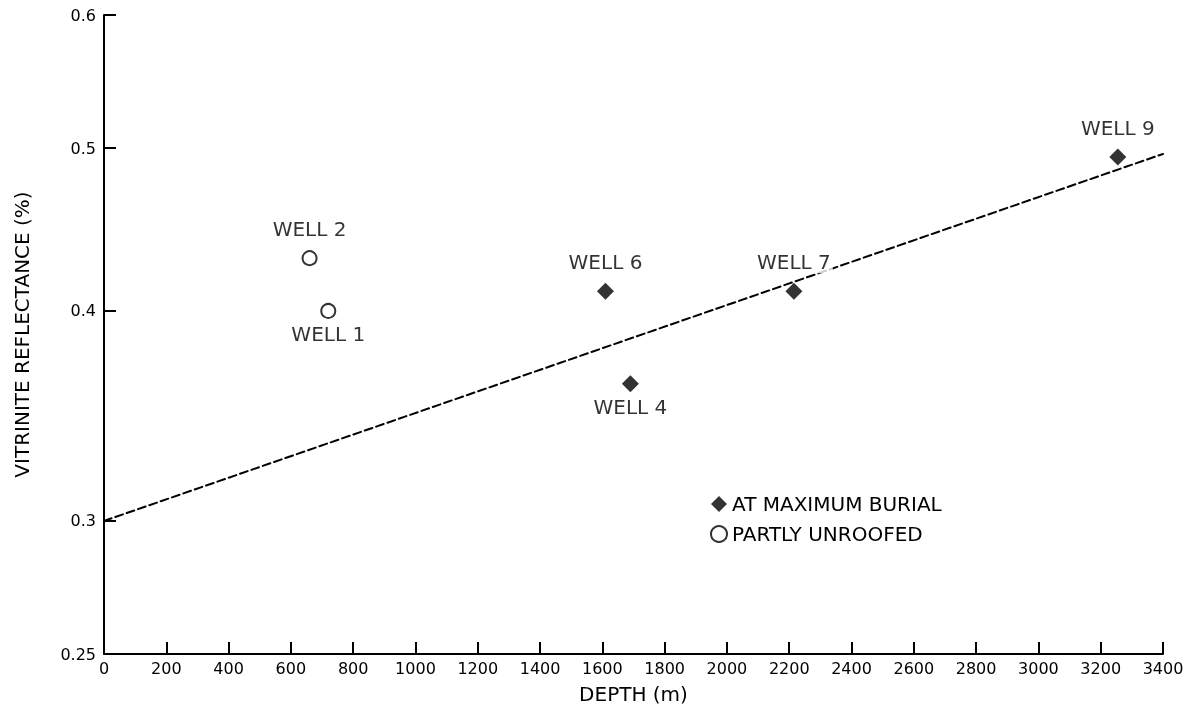  Describe the element at coordinates (914, 668) in the screenshot. I see `x-tick-label: 2600` at that location.